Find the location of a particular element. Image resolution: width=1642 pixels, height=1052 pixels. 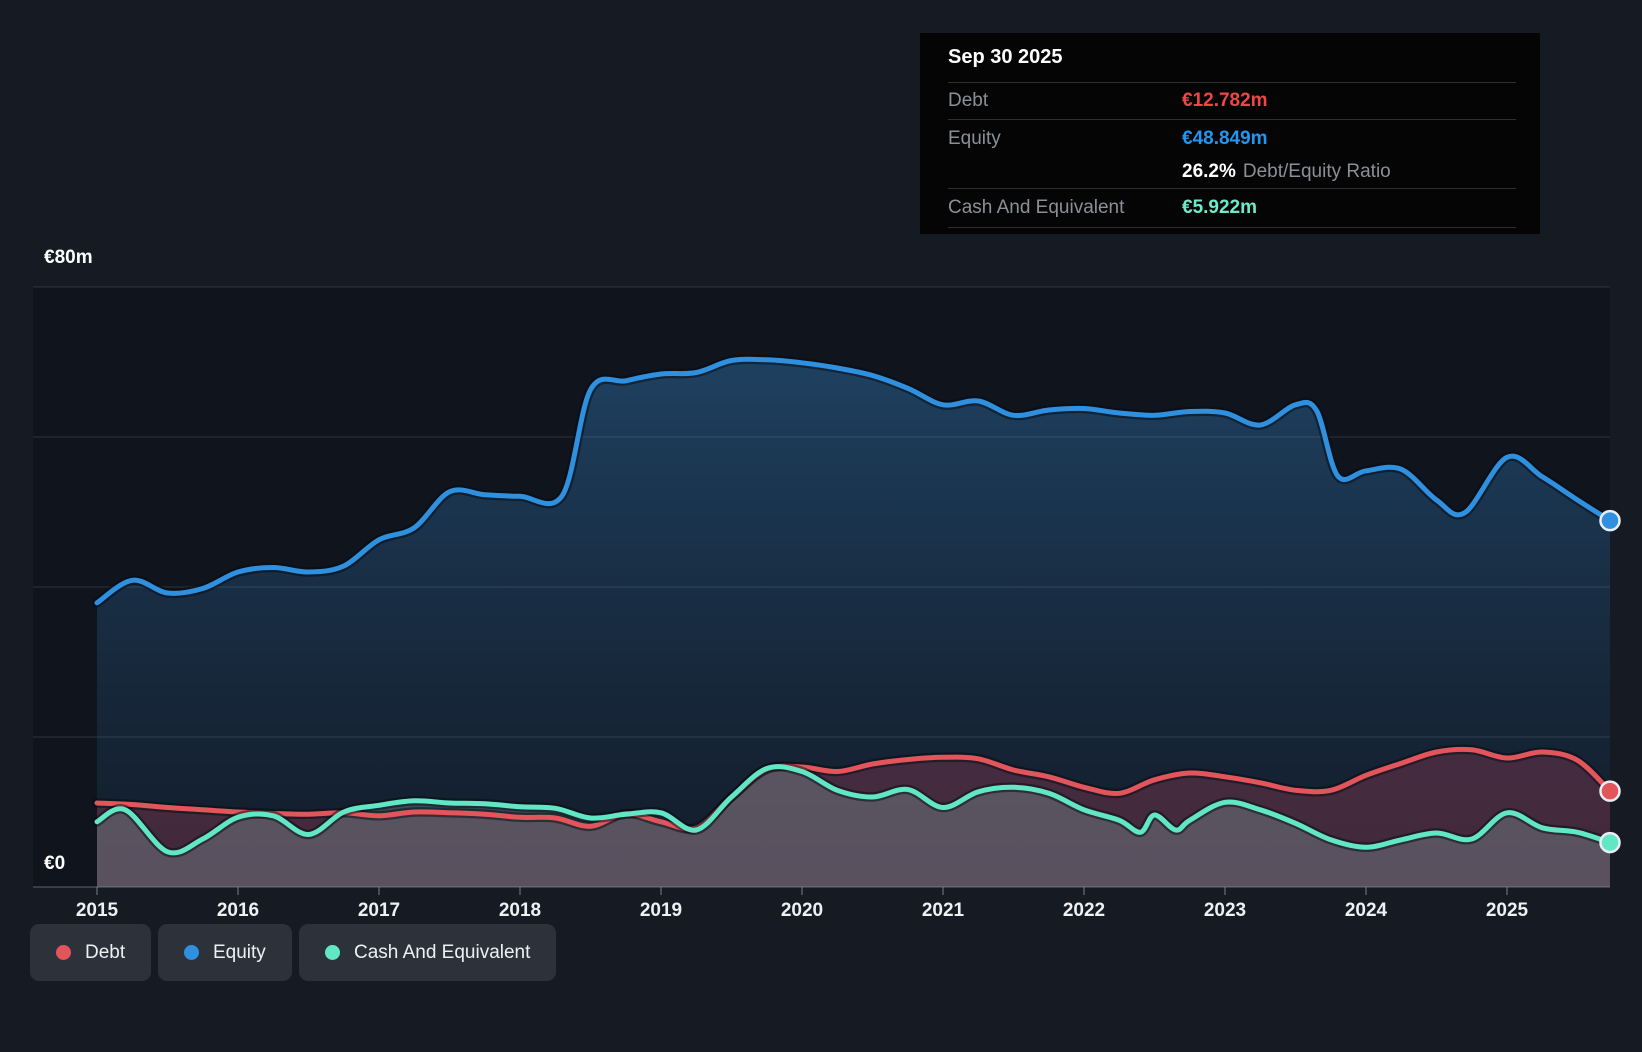

legend-debt-label: Debt is located at coordinates (105, 952).